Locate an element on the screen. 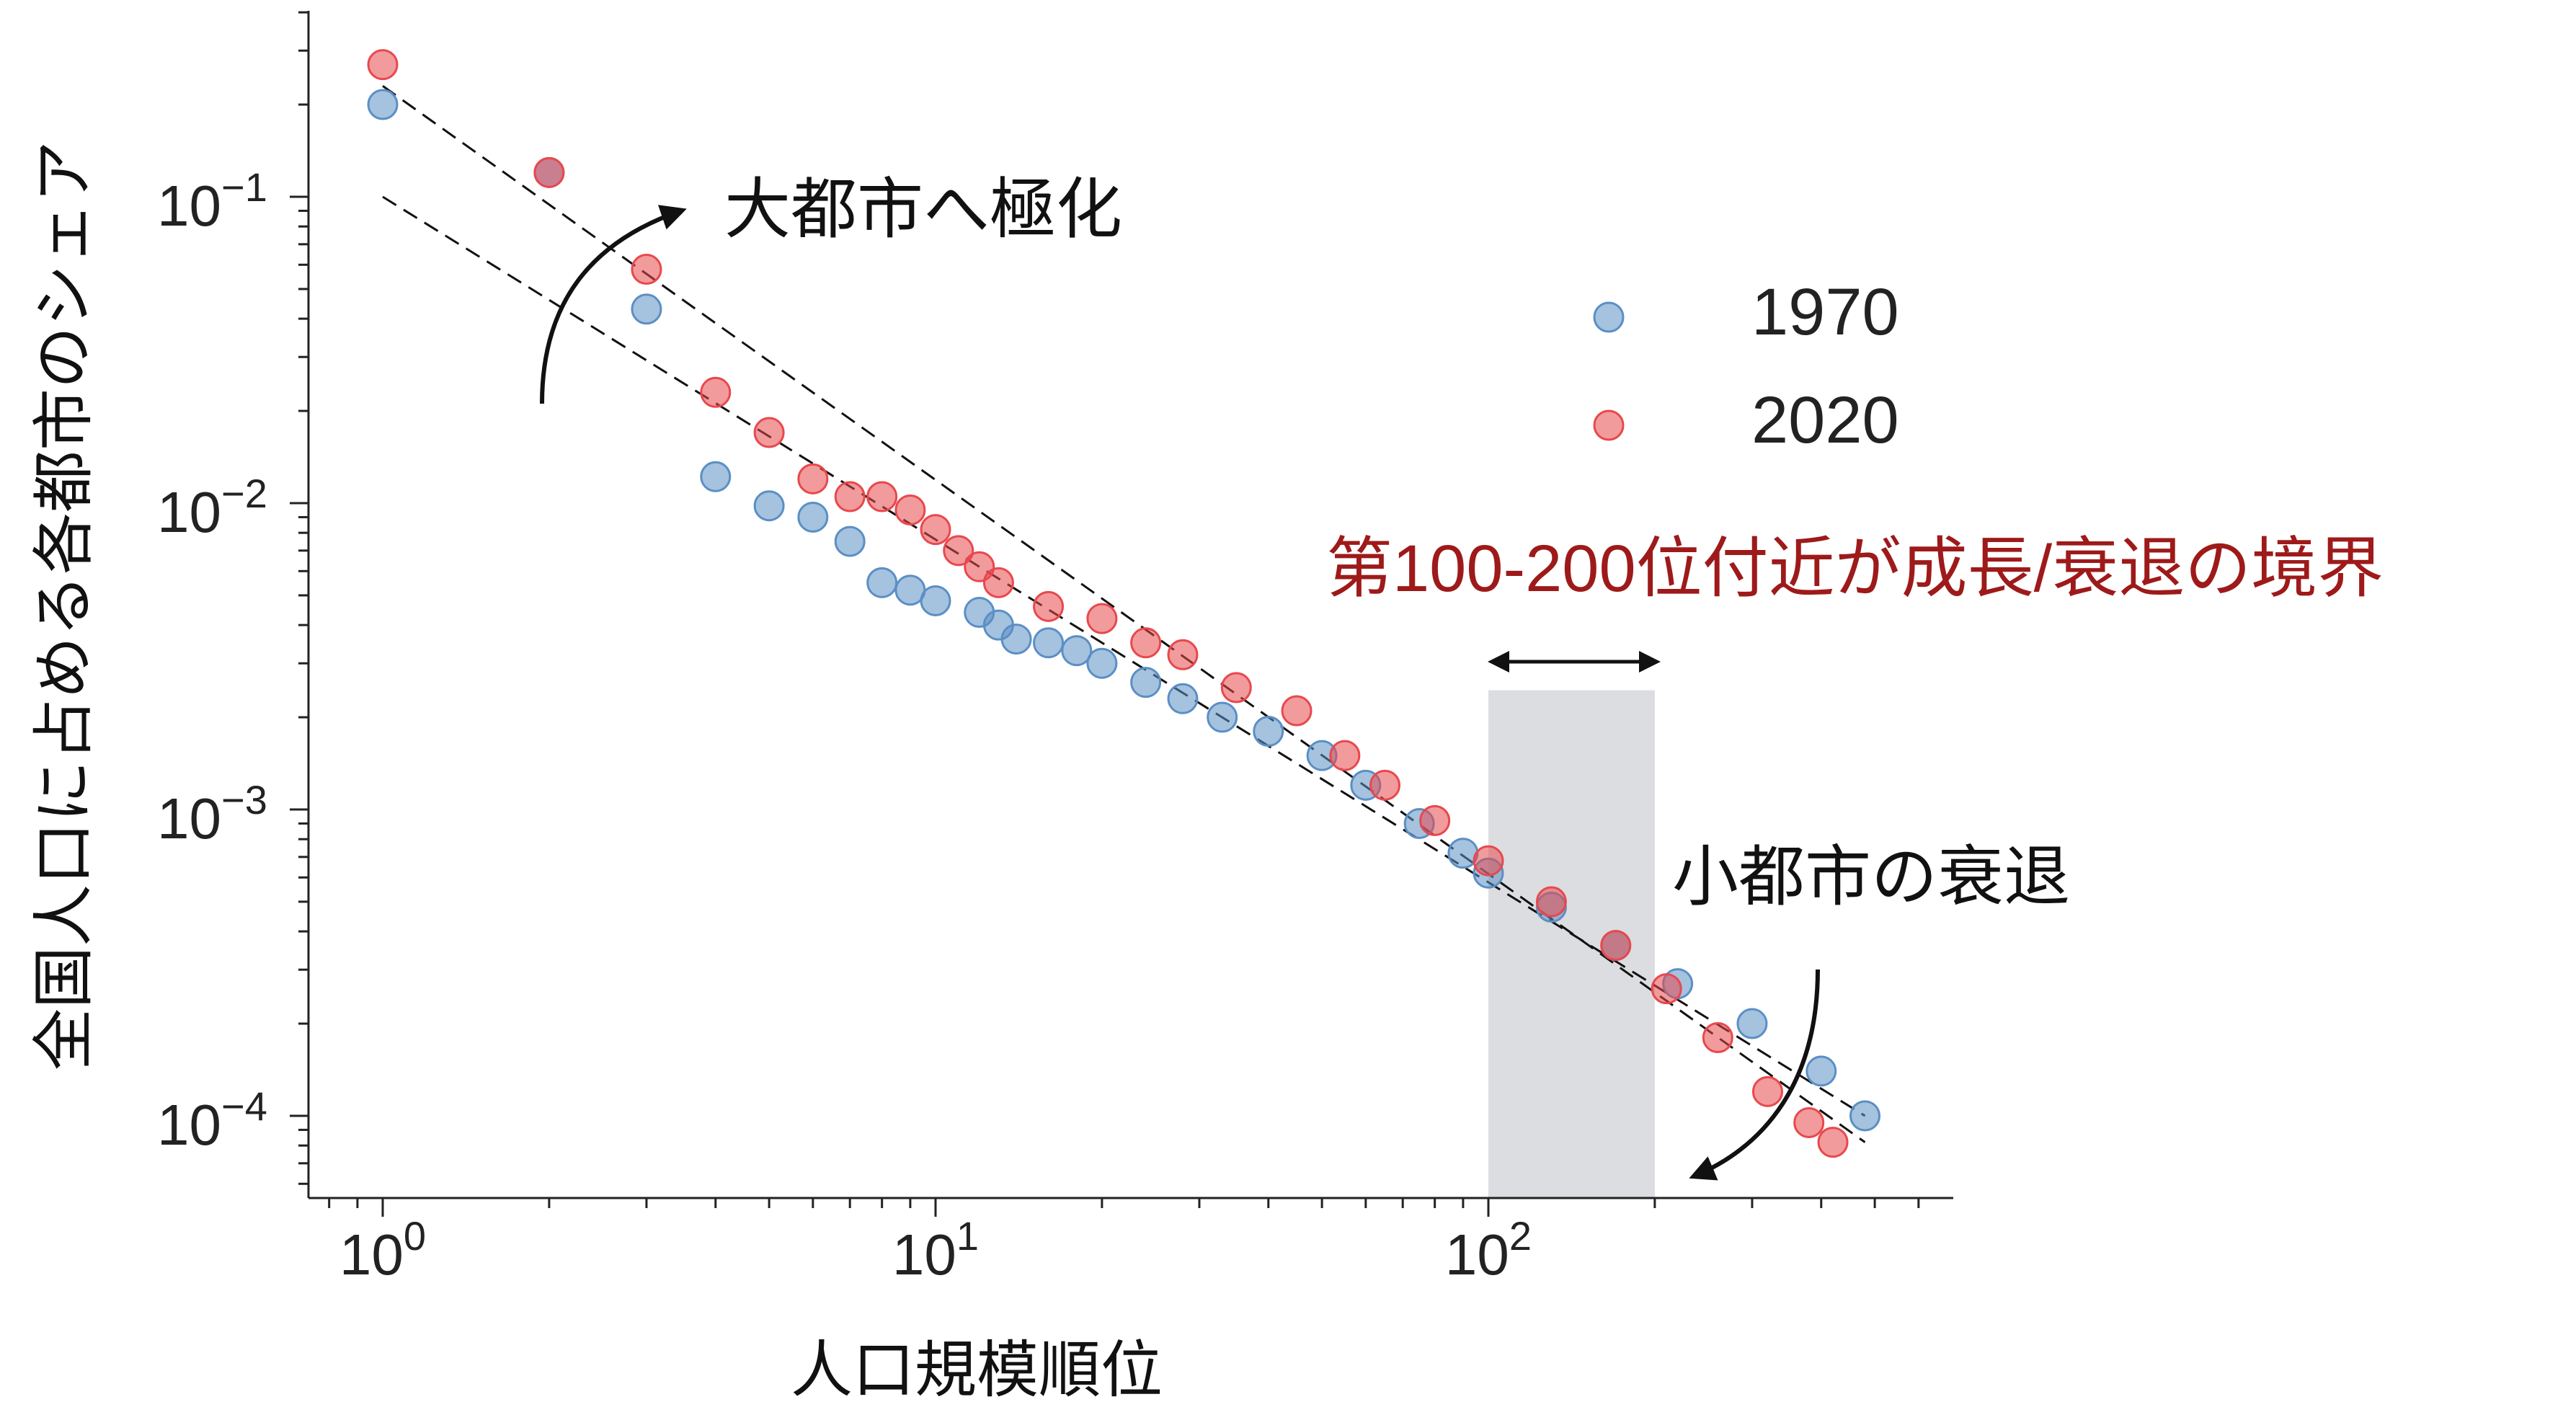  y-tick-label: 10⁻¹ is located at coordinates (212, 201).